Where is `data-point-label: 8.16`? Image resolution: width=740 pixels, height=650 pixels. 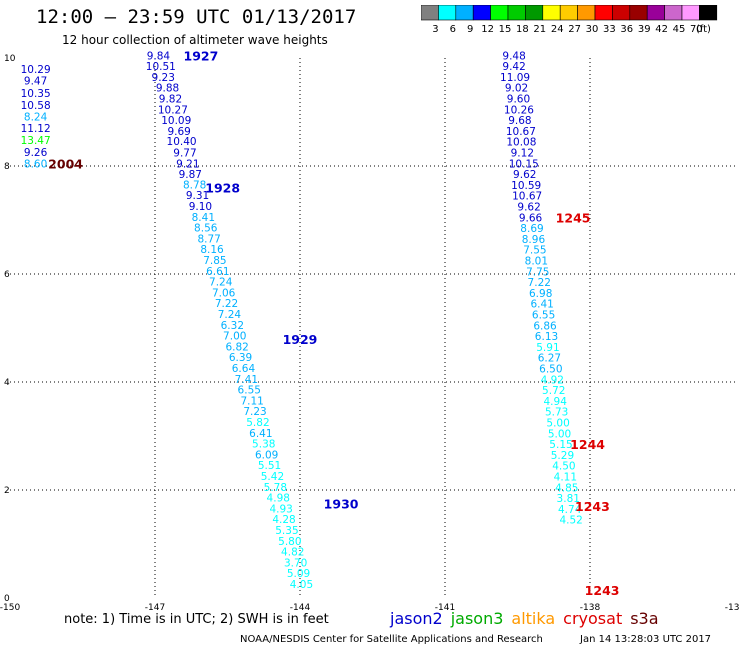 data-point-label: 8.16 is located at coordinates (212, 250).